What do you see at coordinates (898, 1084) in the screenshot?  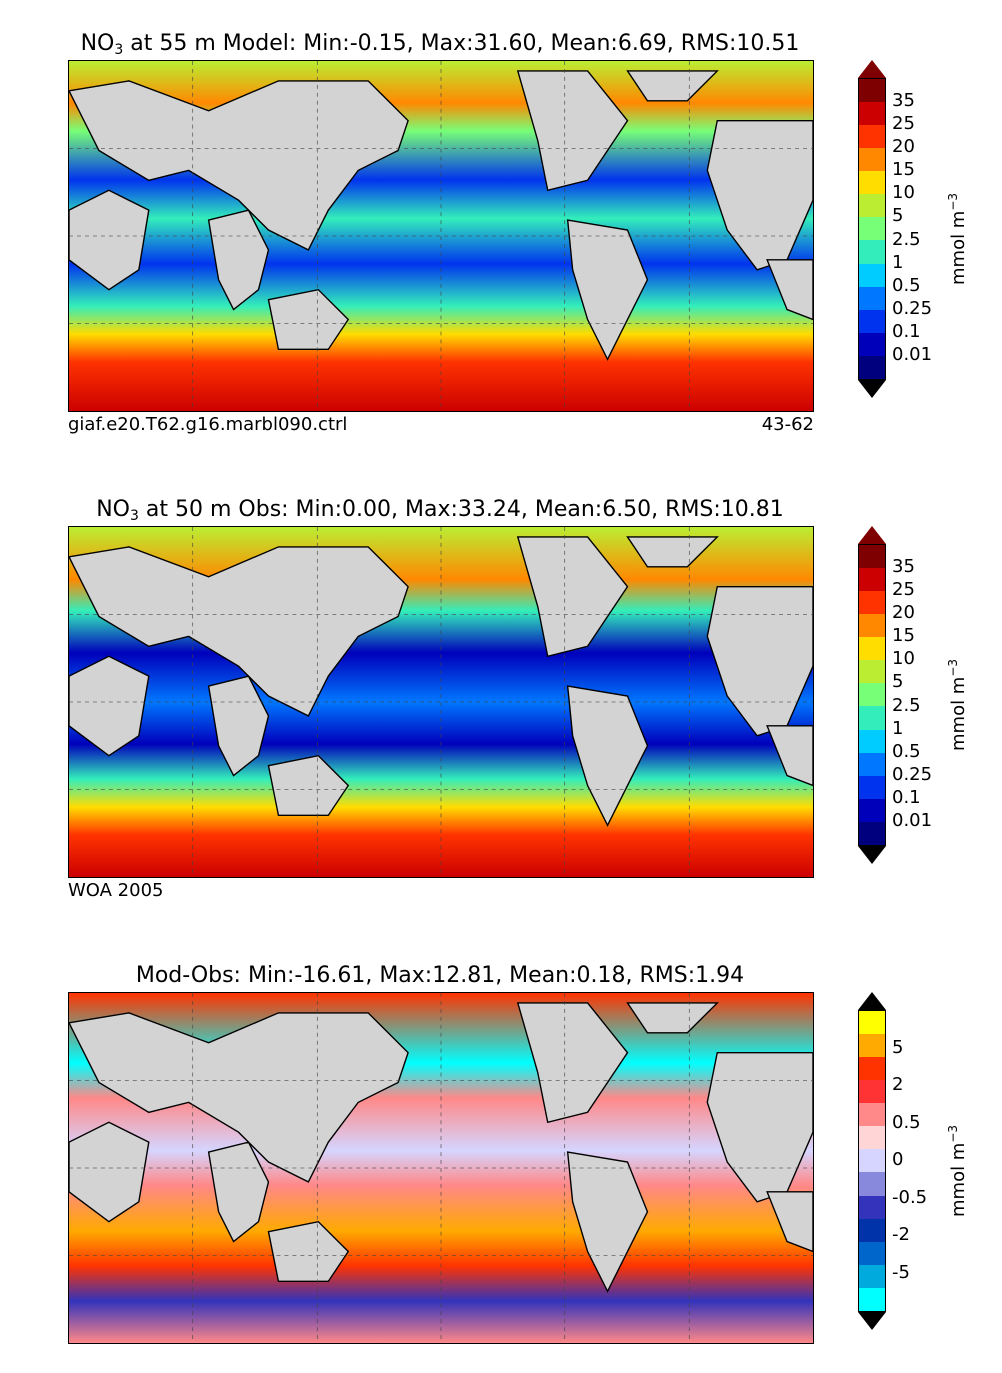 I see `colorbar-tick-label: 2` at bounding box center [898, 1084].